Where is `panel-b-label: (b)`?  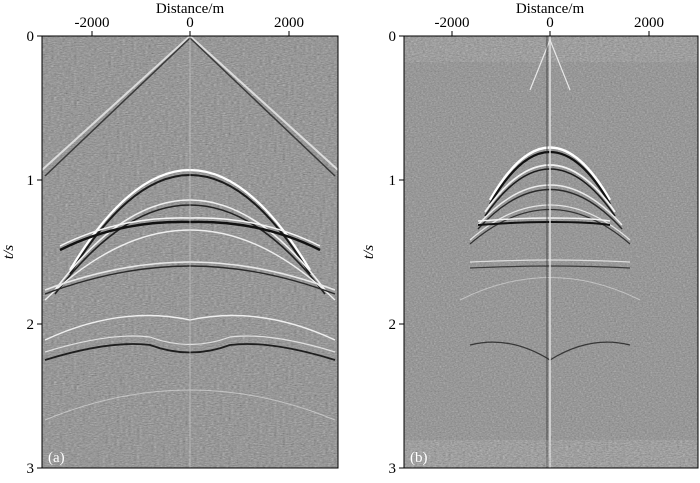
panel-b-label: (b) is located at coordinates (419, 458).